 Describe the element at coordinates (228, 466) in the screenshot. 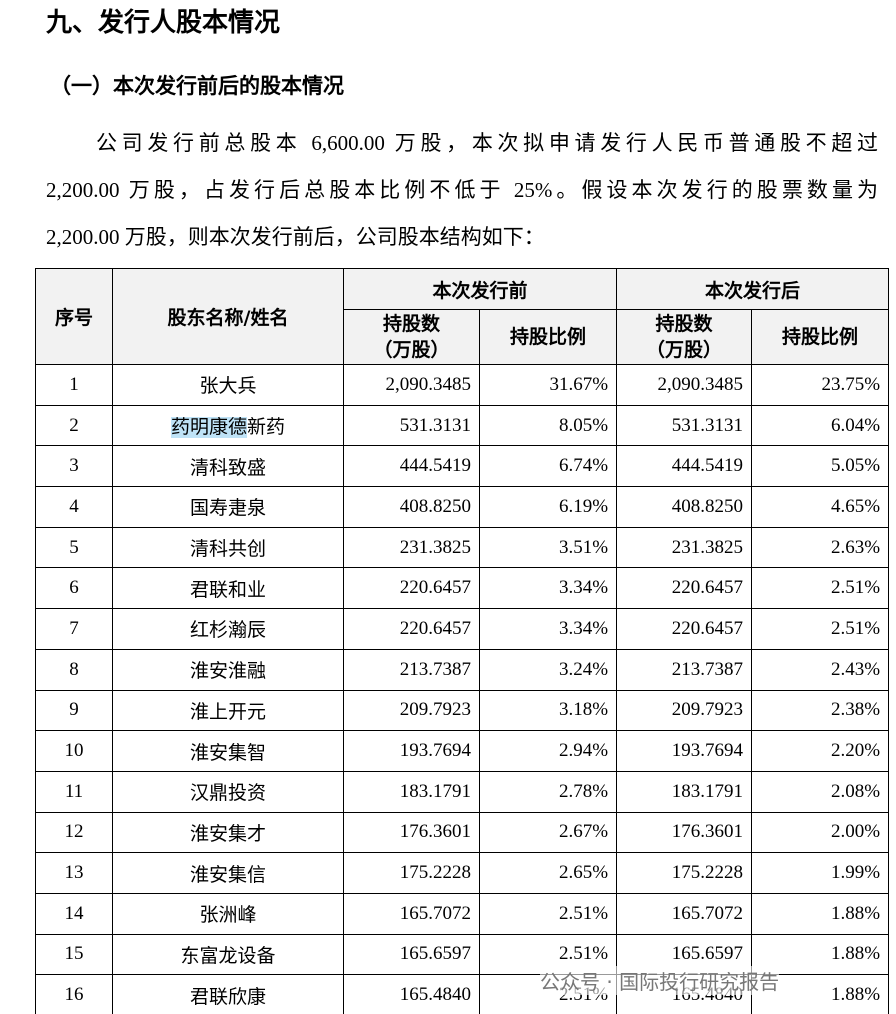

I see `table-cell: 清科致盛` at that location.